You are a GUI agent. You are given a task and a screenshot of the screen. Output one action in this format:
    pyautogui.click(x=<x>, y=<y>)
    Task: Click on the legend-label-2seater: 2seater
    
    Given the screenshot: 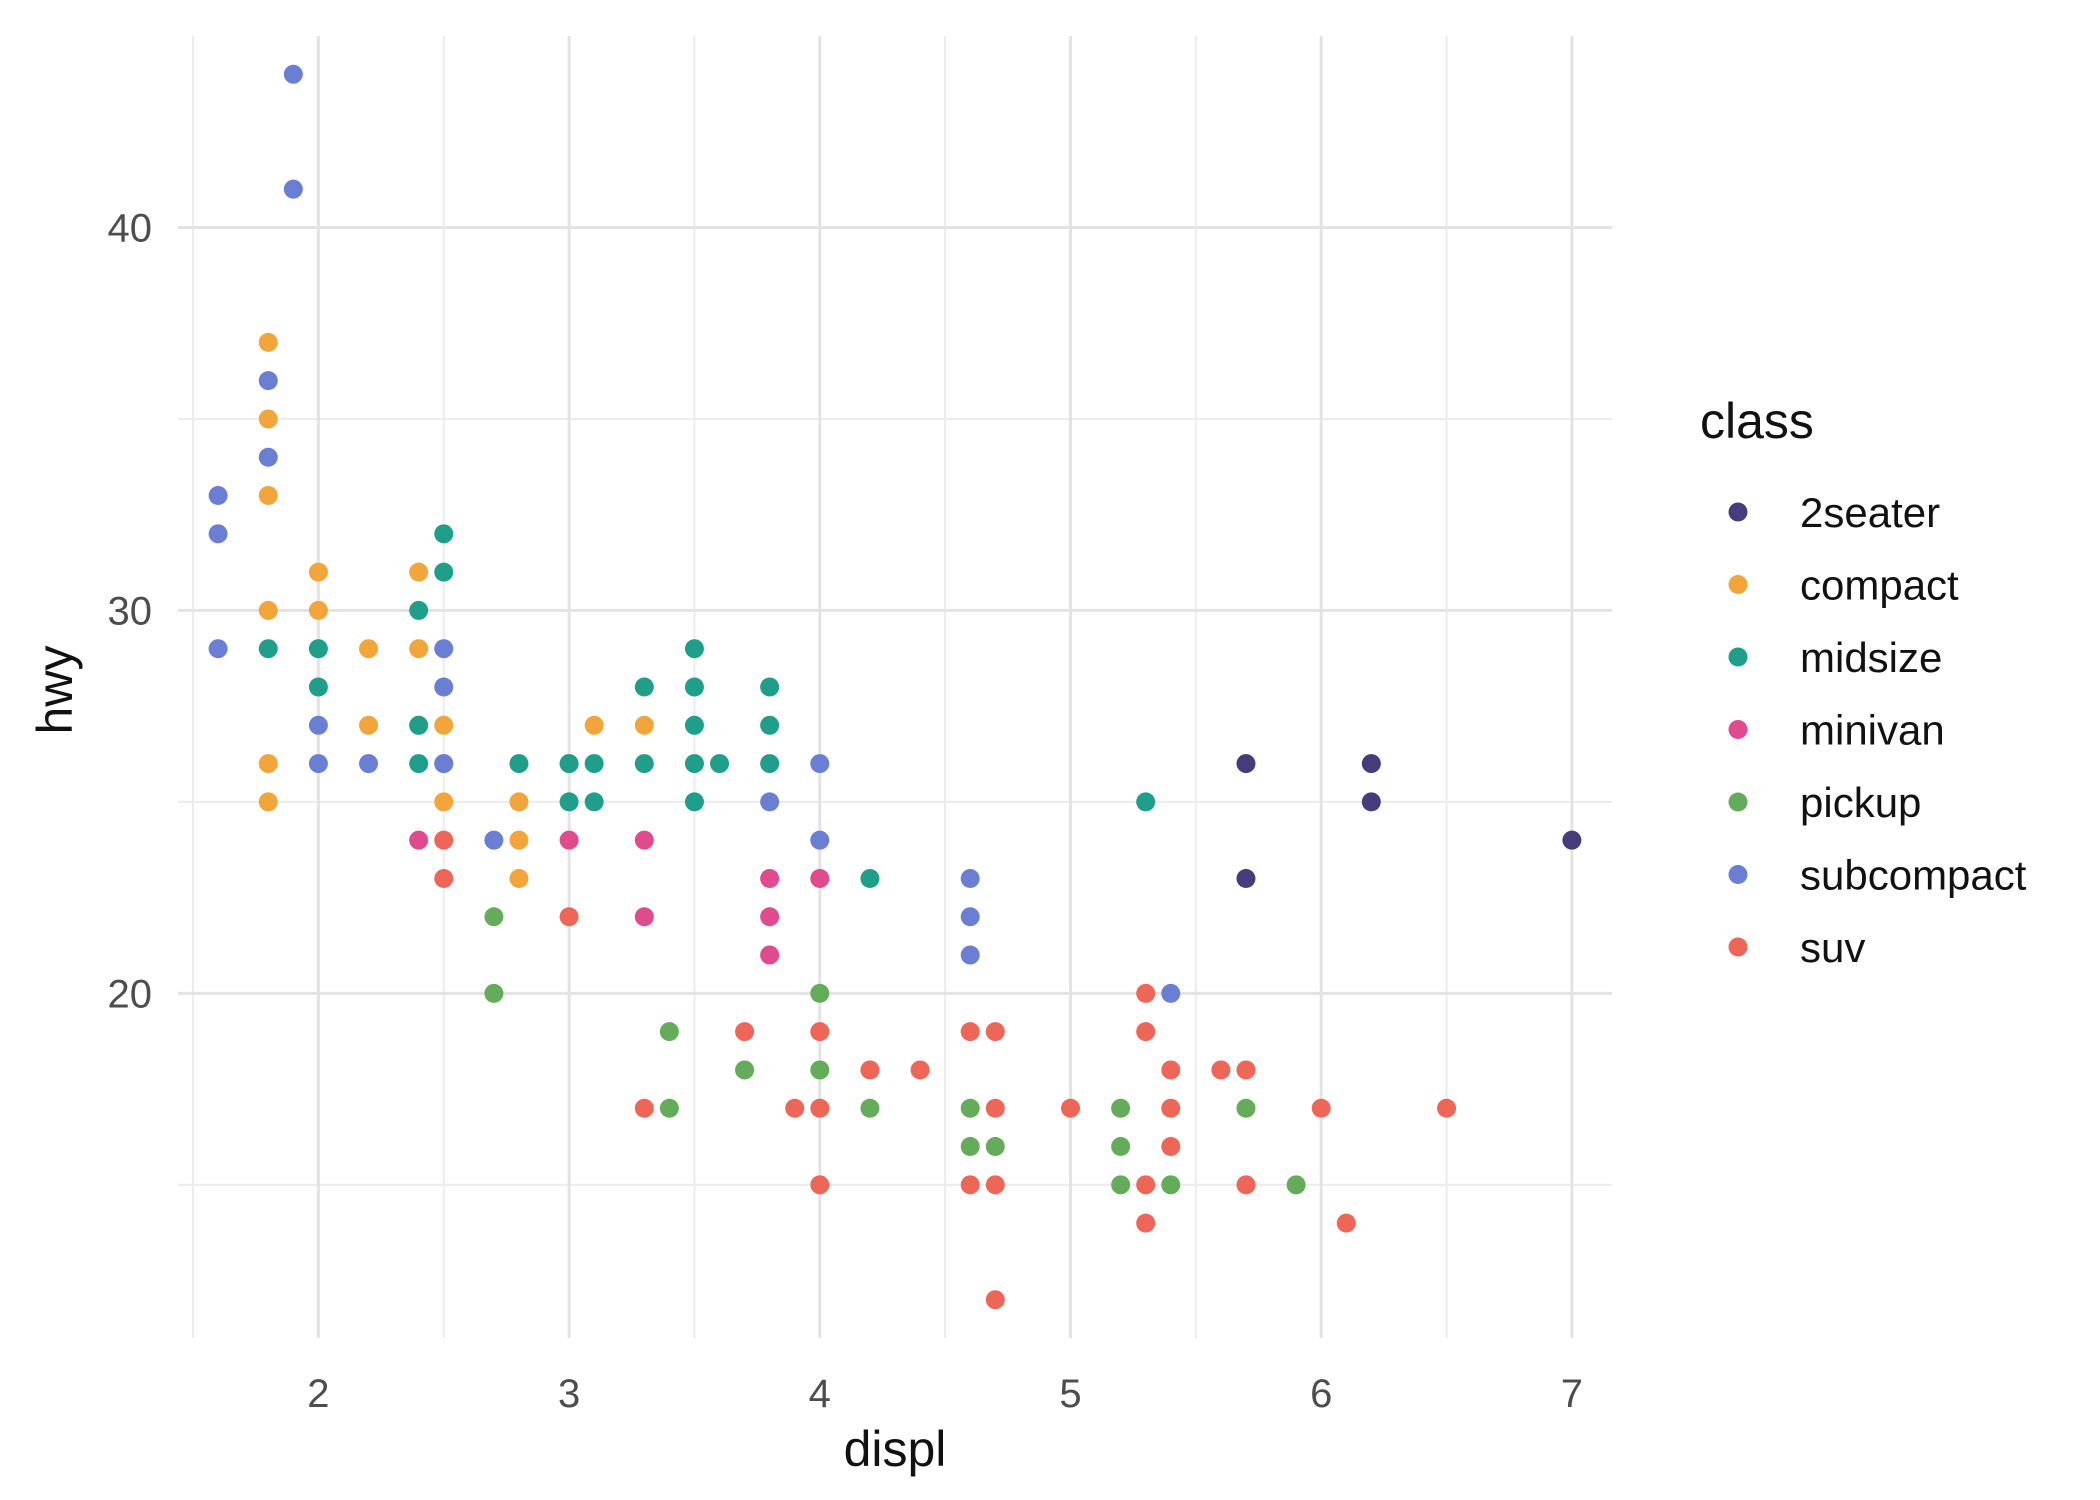 What is the action you would take?
    pyautogui.click(x=1870, y=512)
    